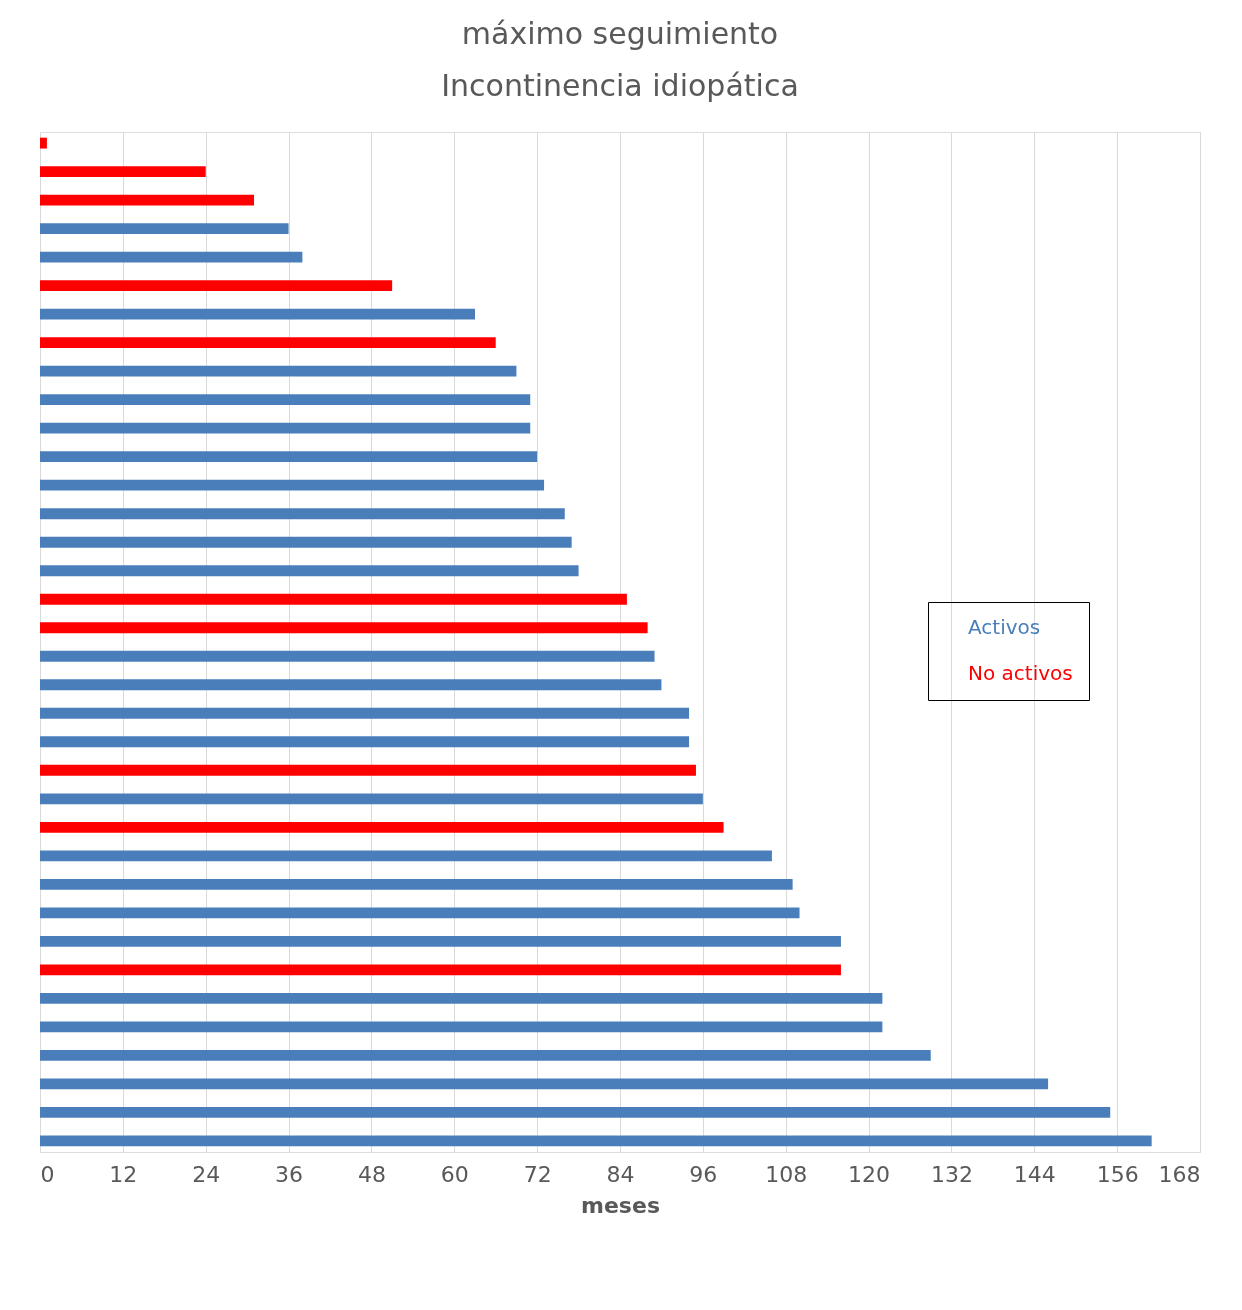 Image resolution: width=1242 pixels, height=1310 pixels. What do you see at coordinates (951, 1174) in the screenshot?
I see `x-tick-label: 132` at bounding box center [951, 1174].